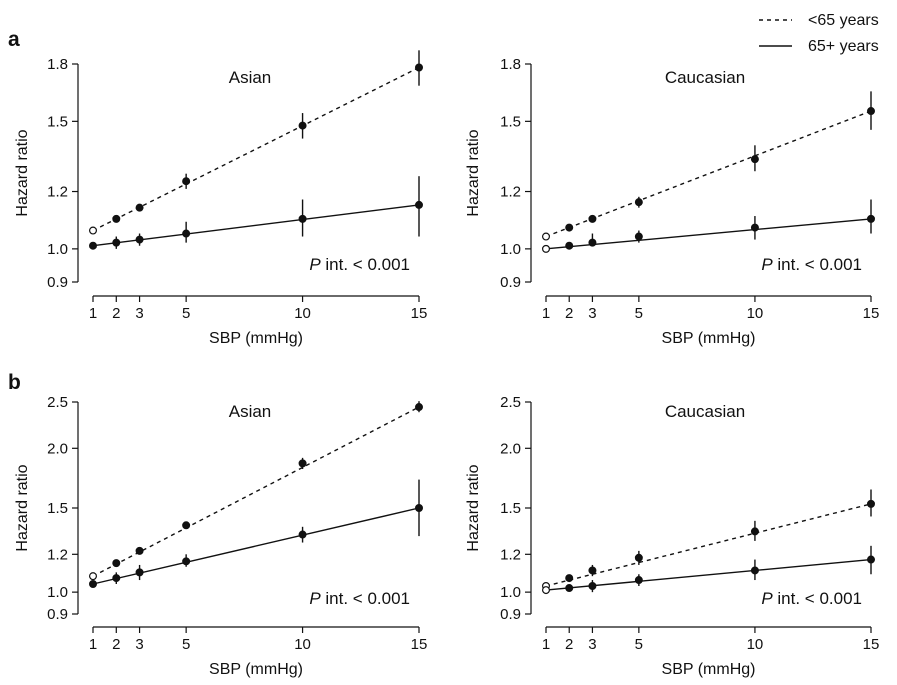 The width and height of the screenshot is (897, 685). What do you see at coordinates (843, 46) in the screenshot?
I see `legend-label-65plus: 65+ years` at bounding box center [843, 46].